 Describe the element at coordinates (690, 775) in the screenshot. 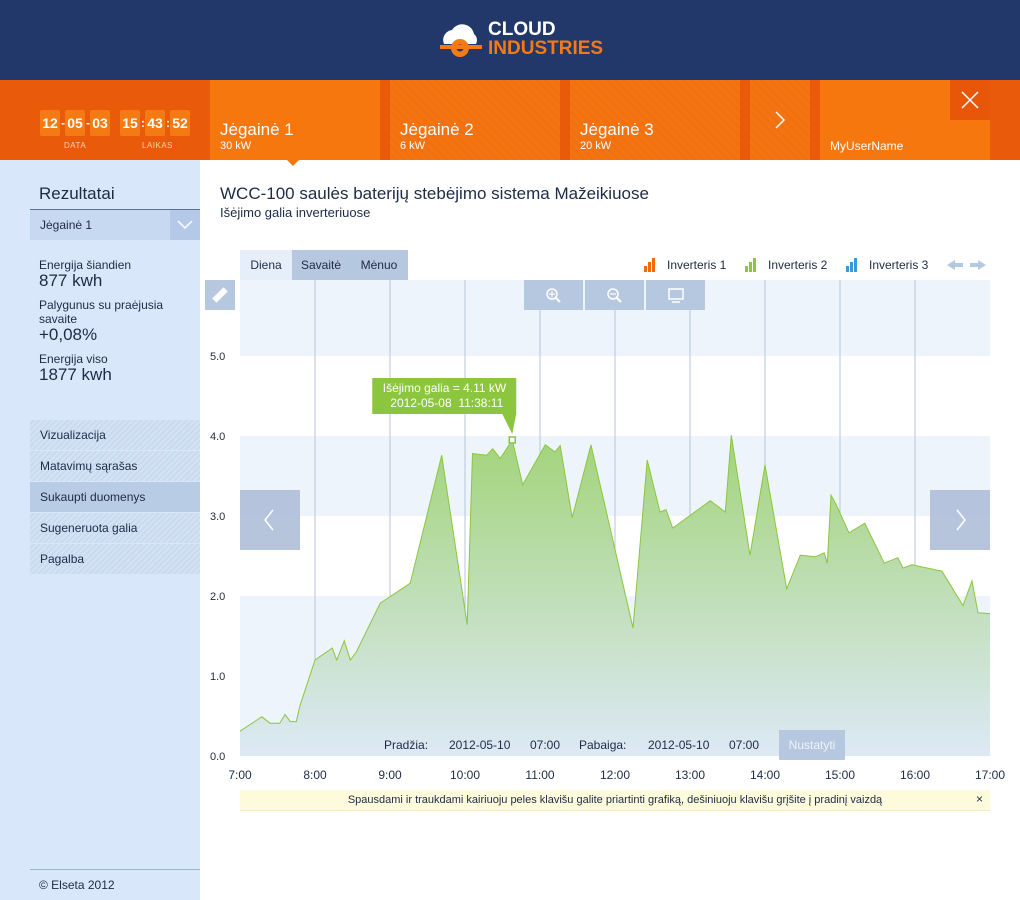

I see `x-tick-label: 13:00` at that location.